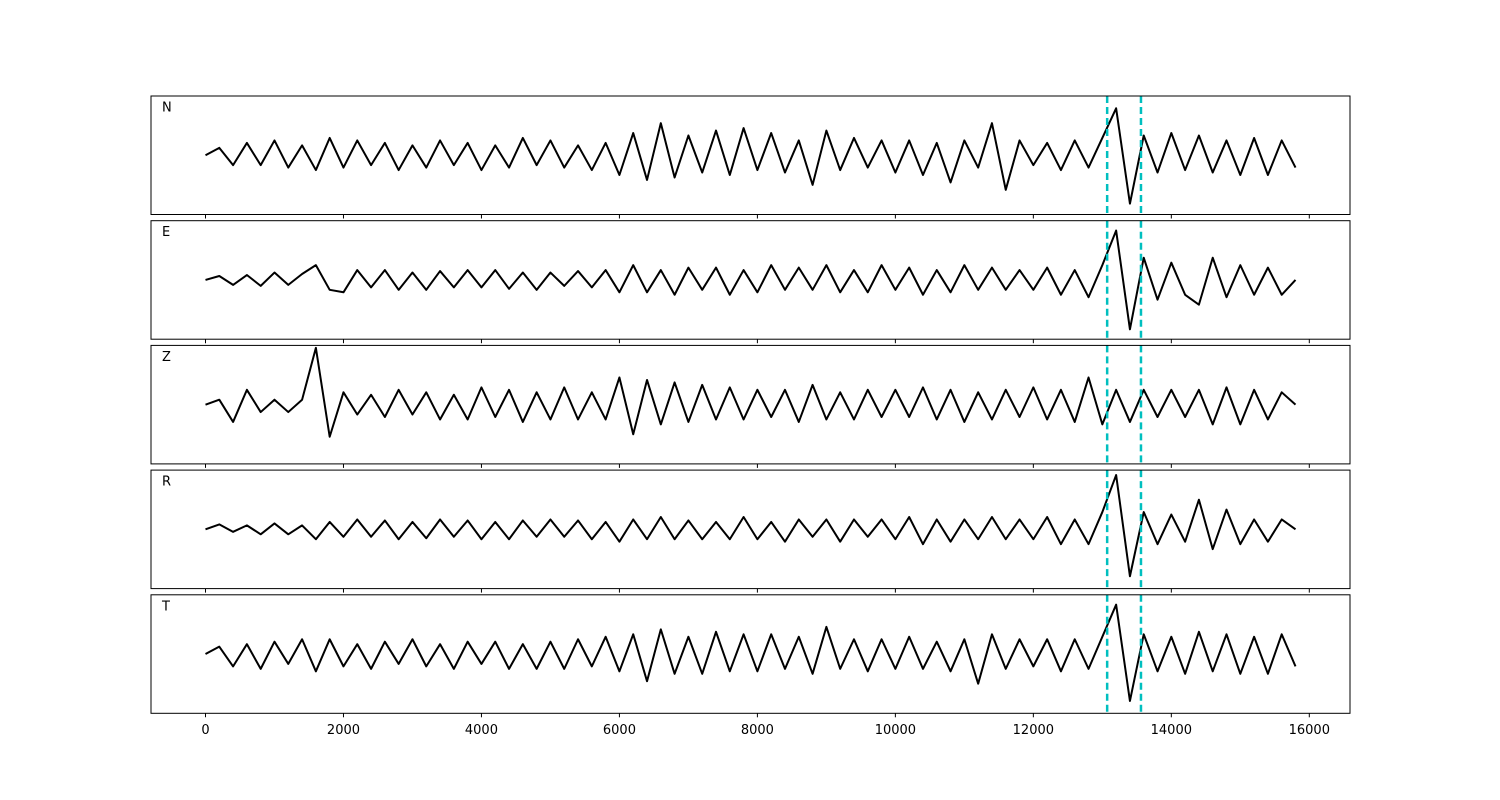 This screenshot has height=800, width=1500. What do you see at coordinates (619, 730) in the screenshot?
I see `x-tick-label: 6000` at bounding box center [619, 730].